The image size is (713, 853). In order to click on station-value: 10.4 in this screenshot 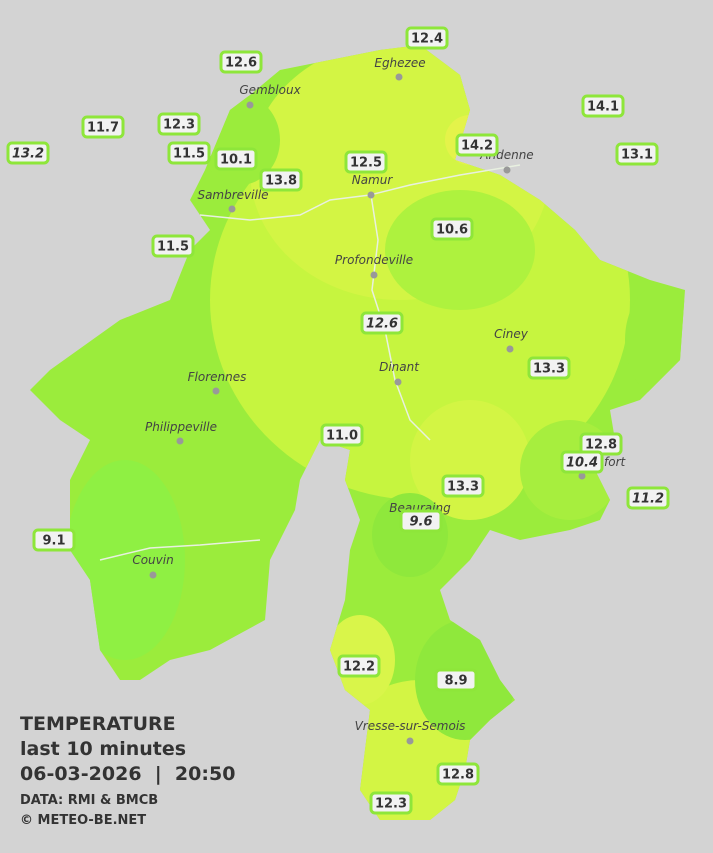, I will do `click(582, 463)`.